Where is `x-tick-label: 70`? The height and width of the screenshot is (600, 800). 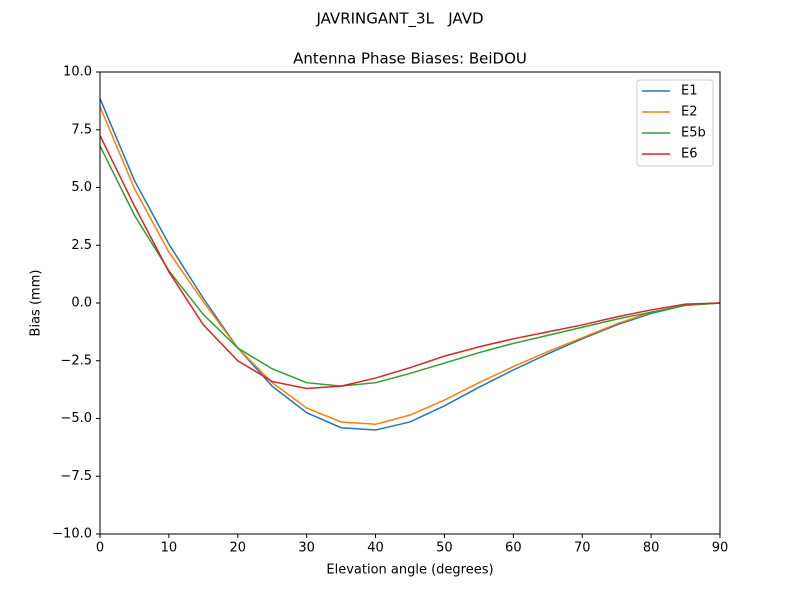
x-tick-label: 70 is located at coordinates (582, 548).